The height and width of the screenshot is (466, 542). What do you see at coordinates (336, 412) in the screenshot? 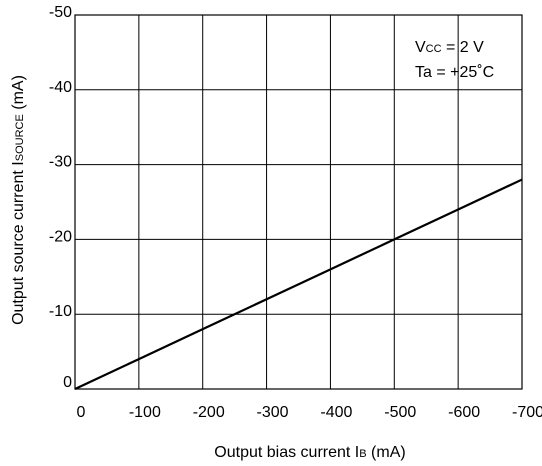
I see `x-tick-label: -400` at bounding box center [336, 412].